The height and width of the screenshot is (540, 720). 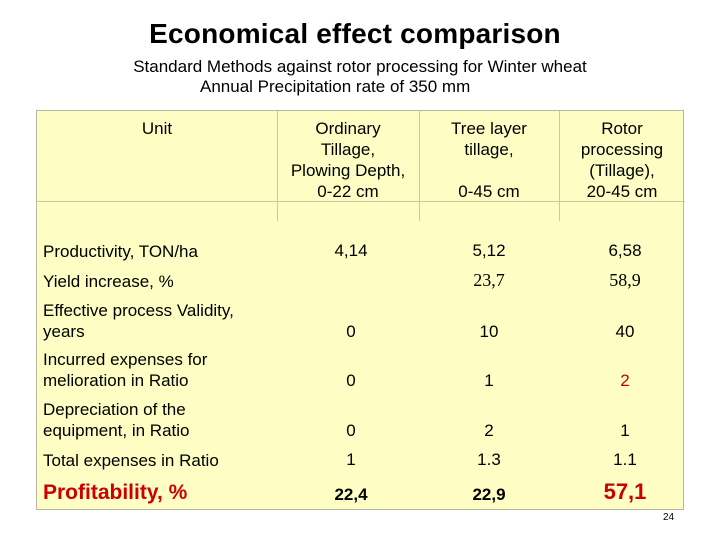 I want to click on row-label-depreciation: Depreciation of the equipment, in Ratio, so click(x=116, y=420).